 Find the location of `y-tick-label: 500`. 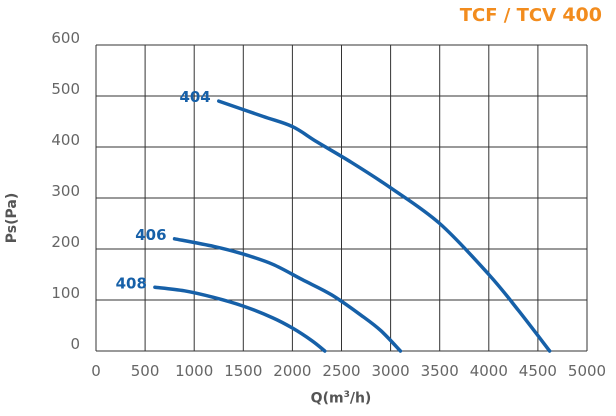

y-tick-label: 500 is located at coordinates (65, 89).